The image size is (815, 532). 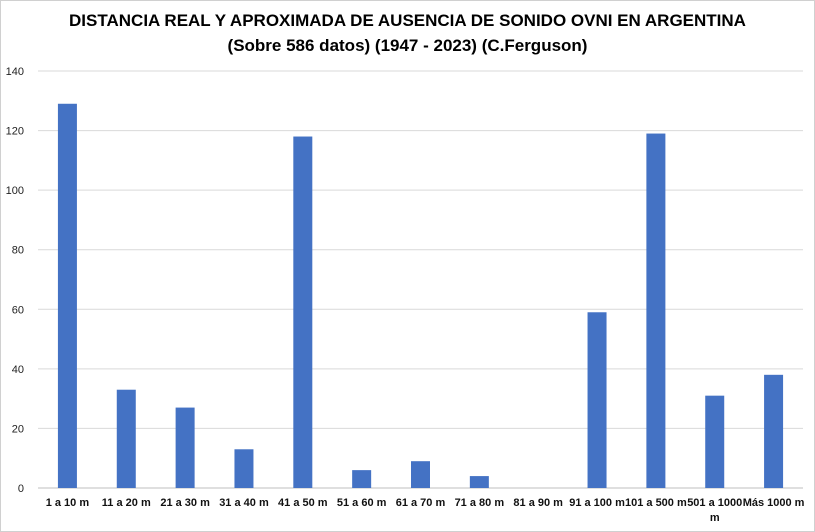 I want to click on x-tick-label: 11 a 20 m, so click(x=126, y=503).